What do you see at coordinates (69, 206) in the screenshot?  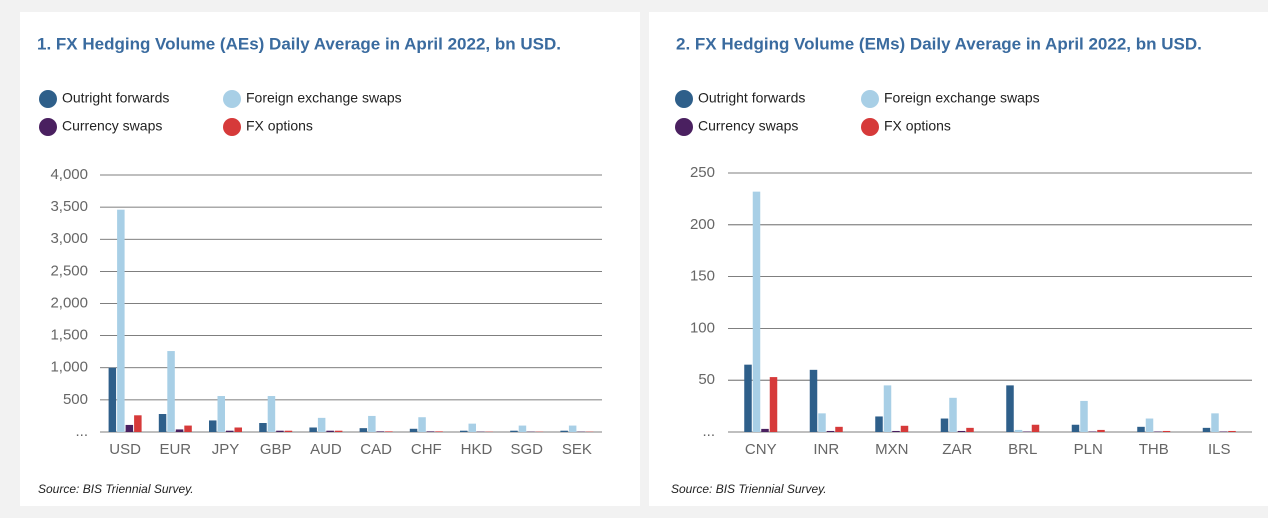 I see `y-tick-label: 3,500` at bounding box center [69, 206].